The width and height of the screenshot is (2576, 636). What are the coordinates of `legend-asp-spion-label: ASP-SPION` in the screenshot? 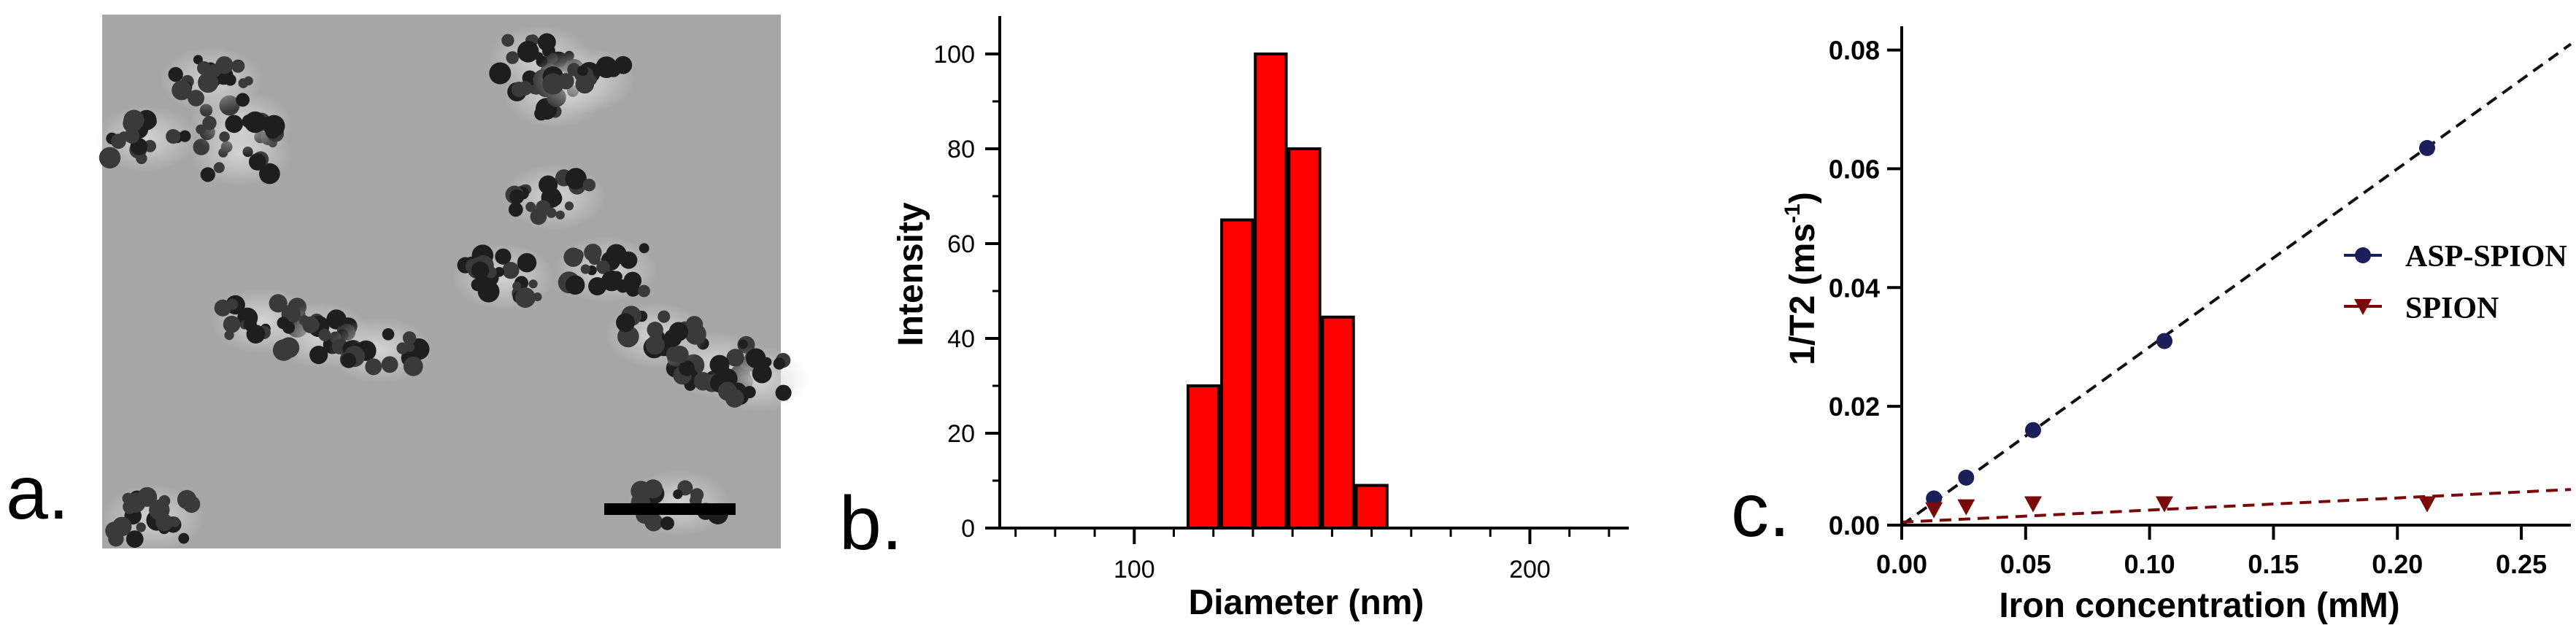 It's located at (2486, 257).